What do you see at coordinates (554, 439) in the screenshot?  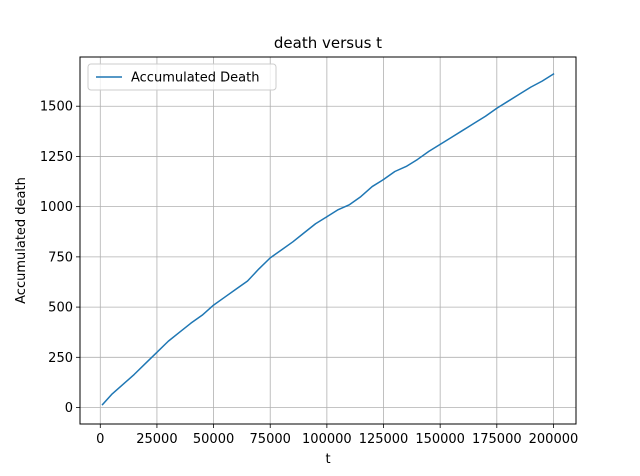 I see `x-tick-label: 200000` at bounding box center [554, 439].